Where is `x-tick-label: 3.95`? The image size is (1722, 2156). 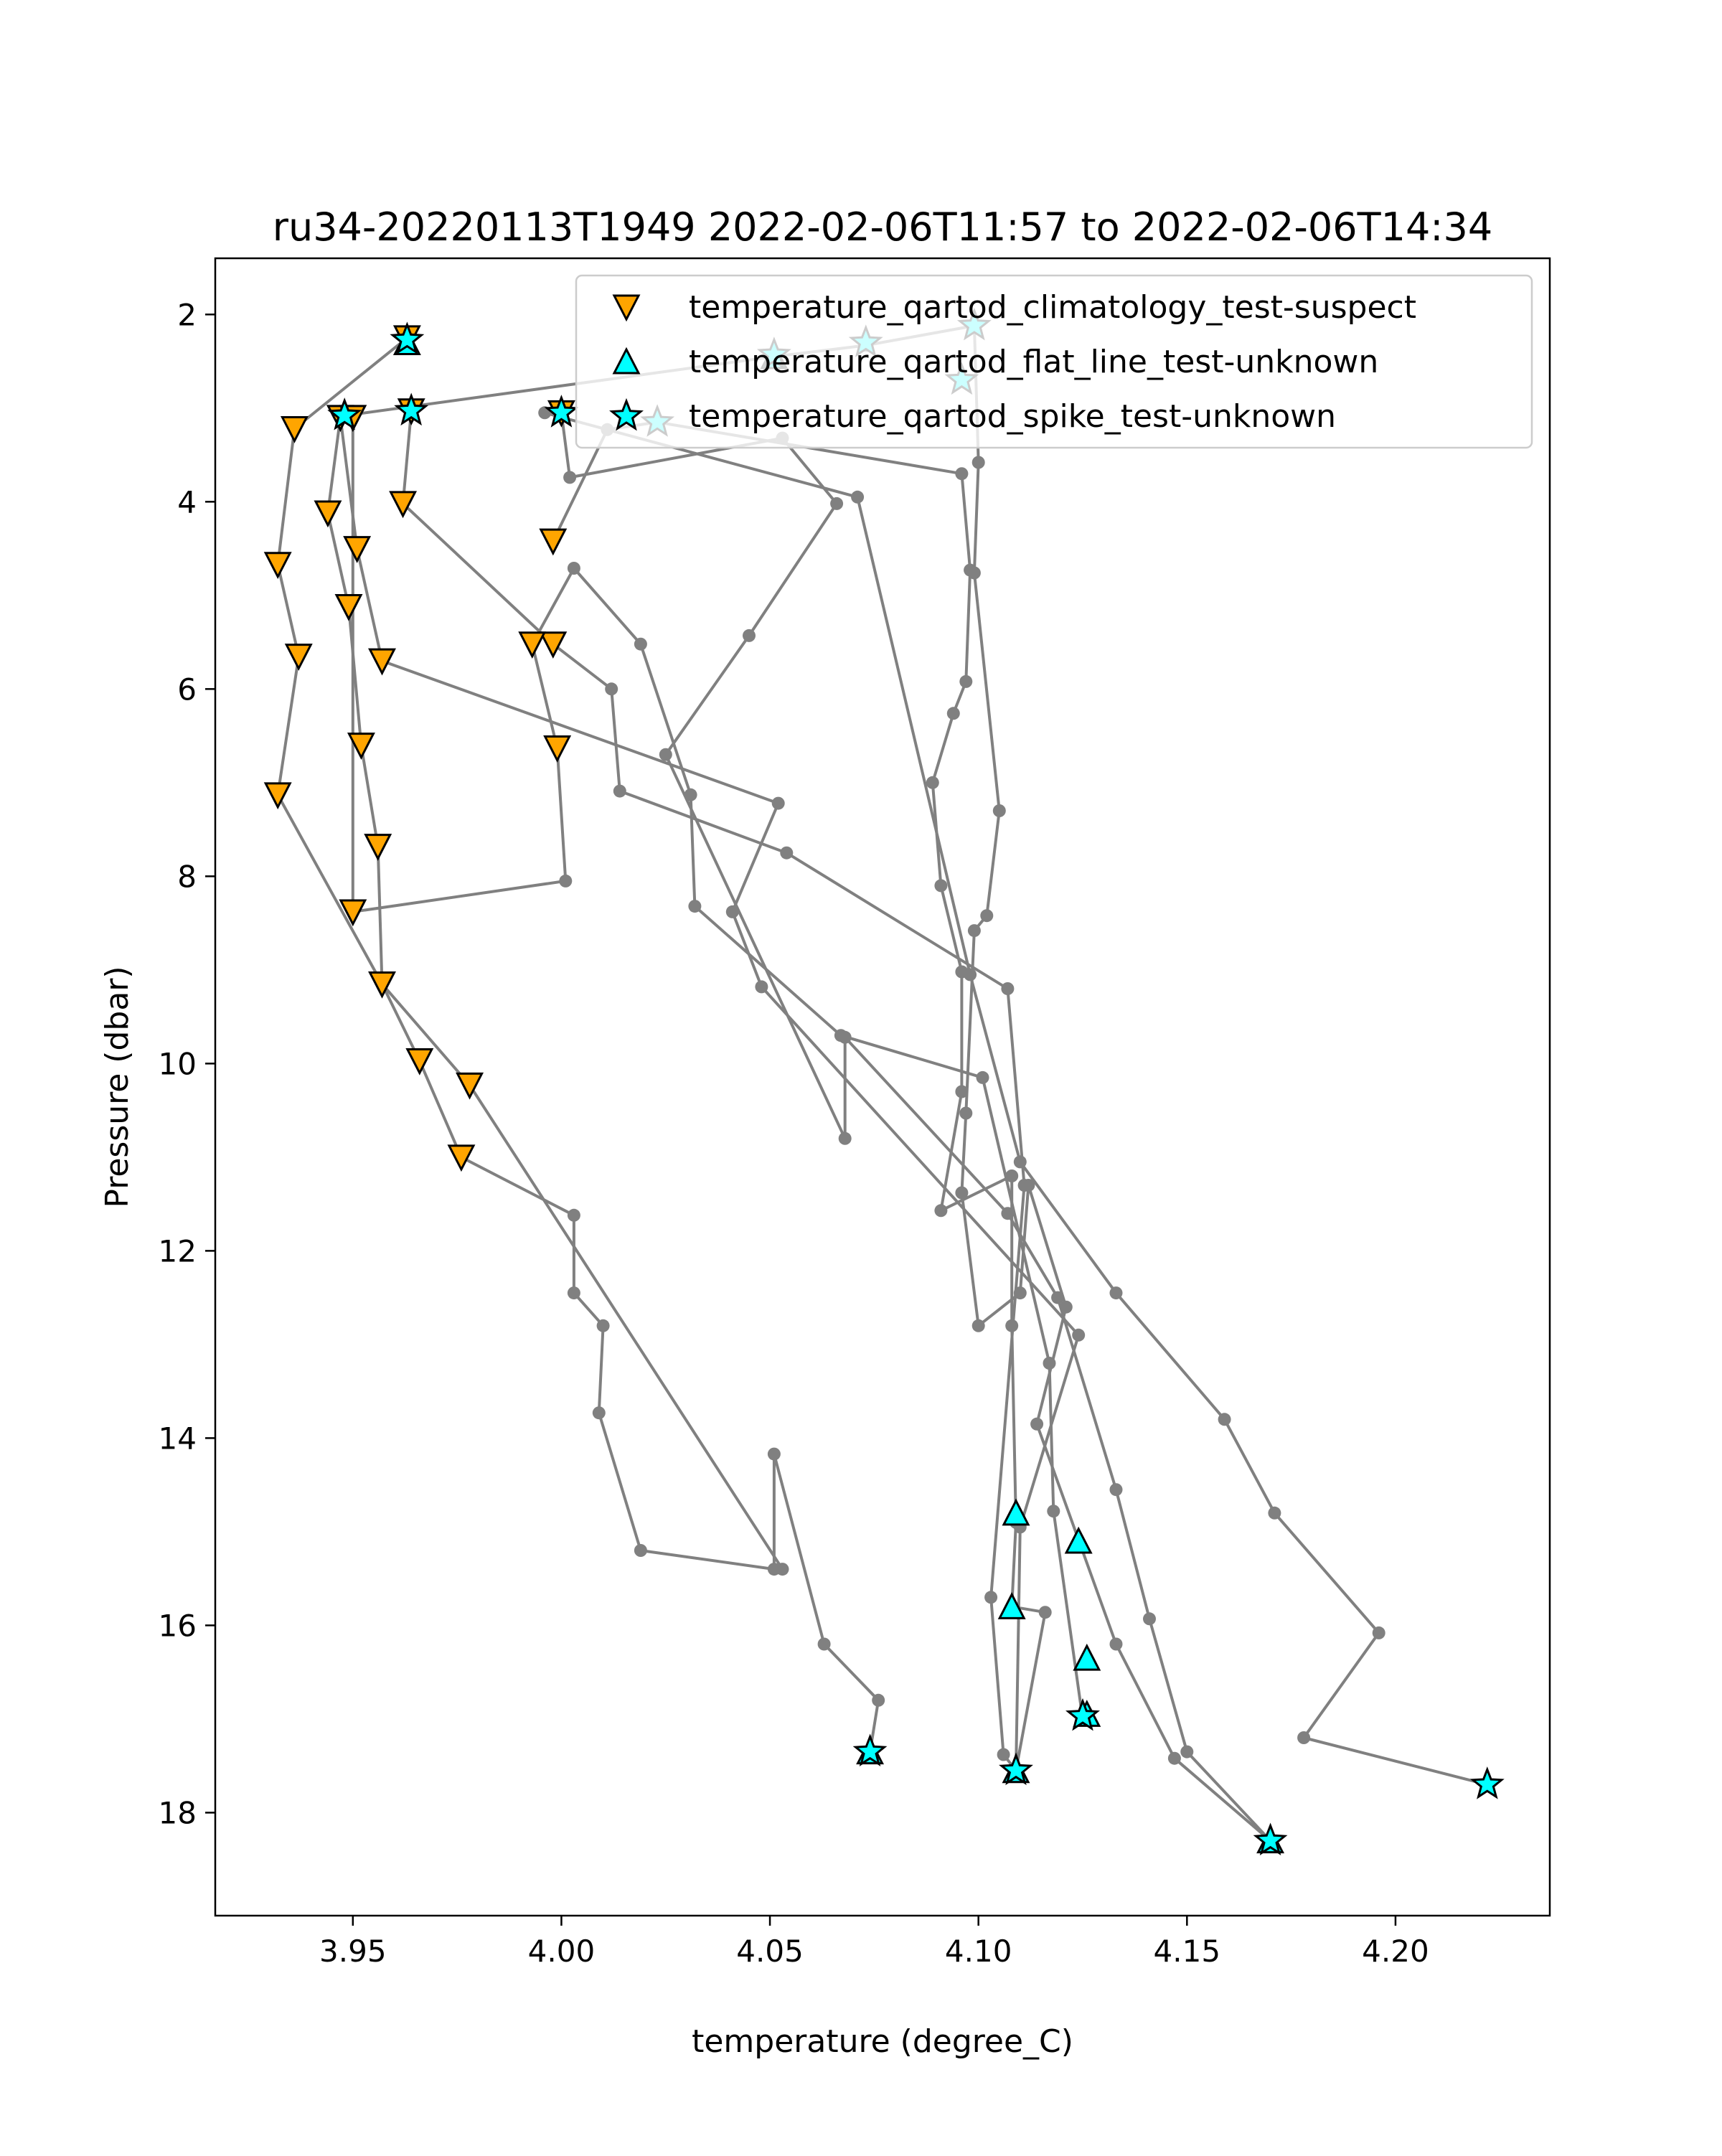
x-tick-label: 3.95 is located at coordinates (353, 1952).